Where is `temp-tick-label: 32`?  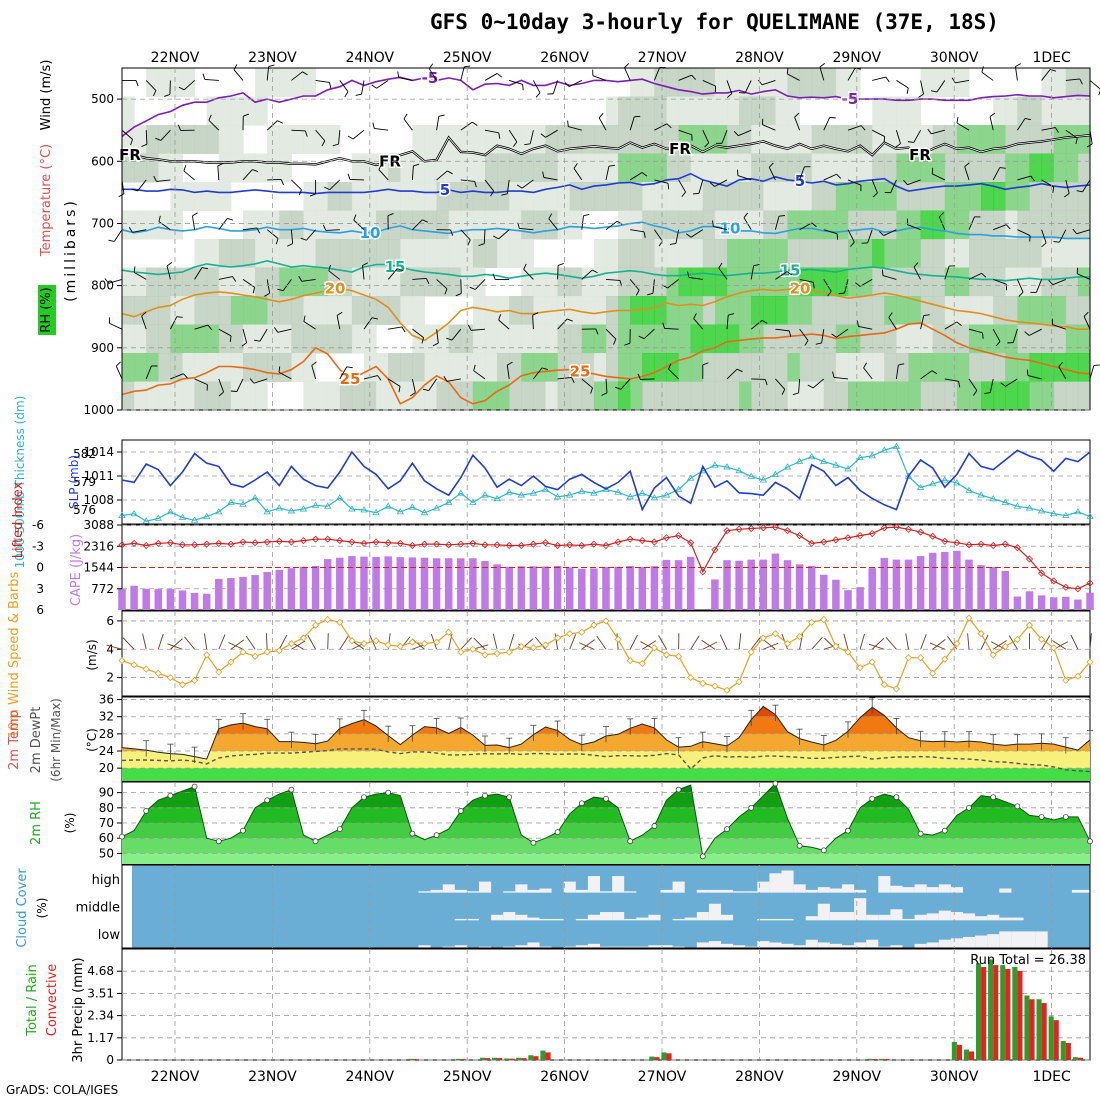
temp-tick-label: 32 is located at coordinates (106, 717).